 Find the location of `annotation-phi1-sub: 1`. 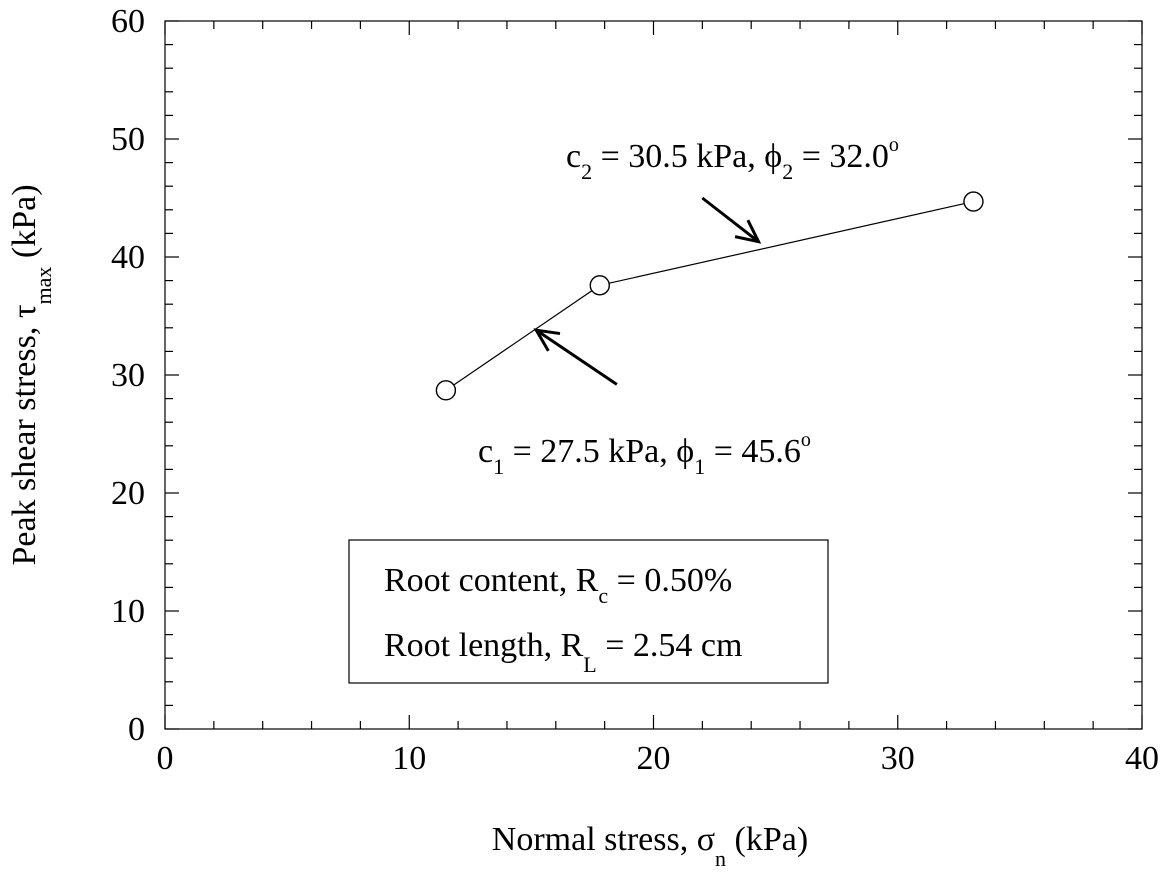

annotation-phi1-sub: 1 is located at coordinates (699, 466).